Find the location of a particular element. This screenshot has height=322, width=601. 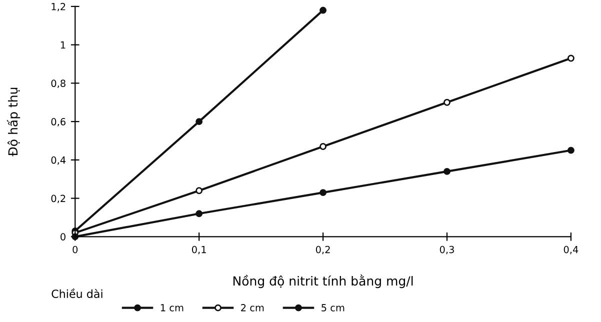

legend-label: 1 cm is located at coordinates (172, 308).